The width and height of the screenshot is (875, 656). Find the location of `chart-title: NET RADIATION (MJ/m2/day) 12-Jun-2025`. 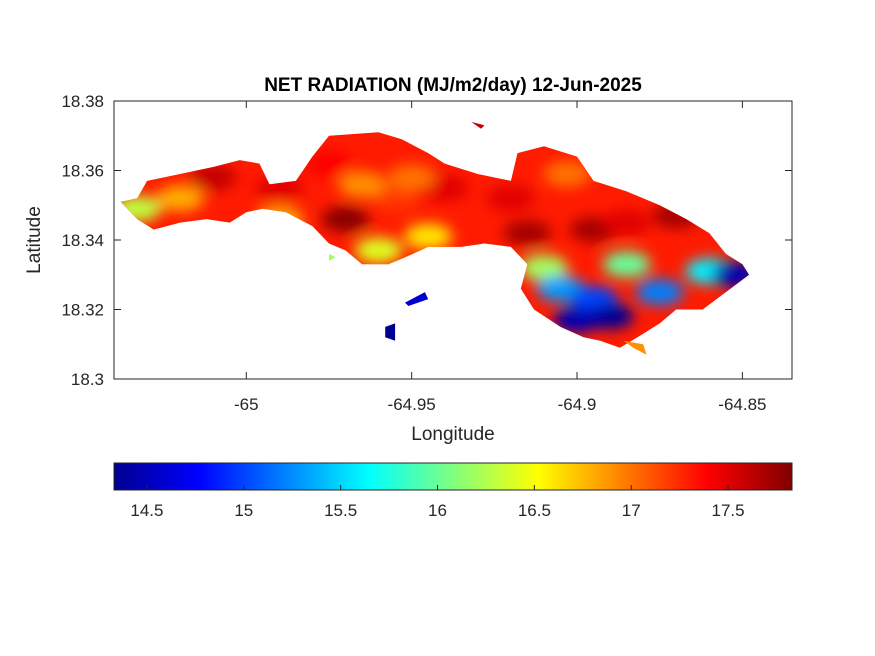

chart-title: NET RADIATION (MJ/m2/day) 12-Jun-2025 is located at coordinates (453, 85).